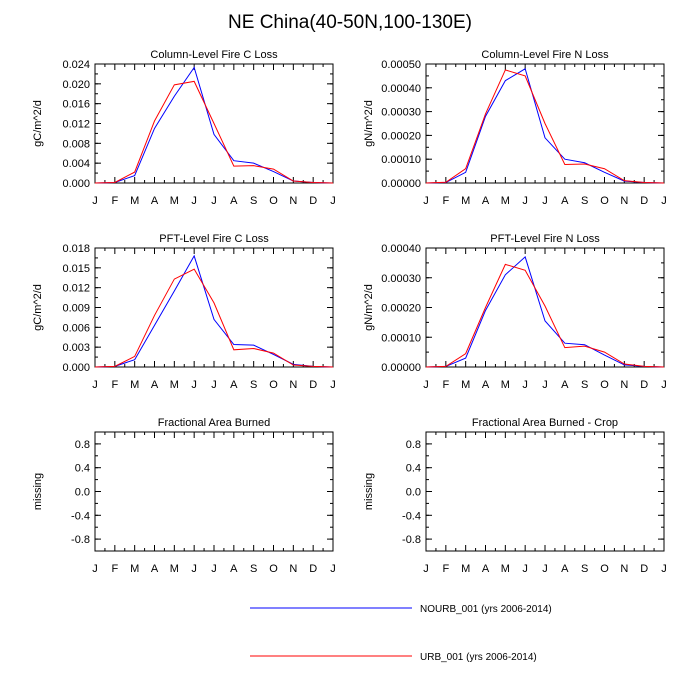 This screenshot has height=700, width=700. I want to click on panel-title: PFT-Level Fire C Loss, so click(214, 239).